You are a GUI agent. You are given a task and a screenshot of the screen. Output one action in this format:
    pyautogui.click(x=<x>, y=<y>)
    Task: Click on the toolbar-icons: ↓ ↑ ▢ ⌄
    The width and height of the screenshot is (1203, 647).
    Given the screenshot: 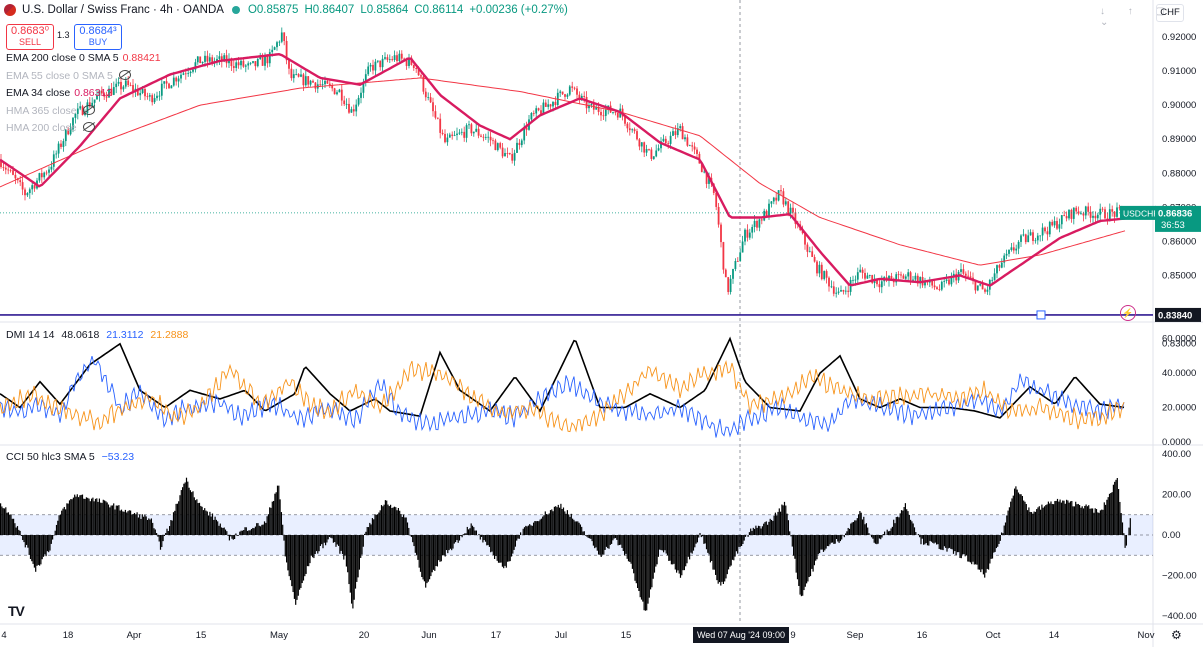 What is the action you would take?
    pyautogui.click(x=1138, y=17)
    